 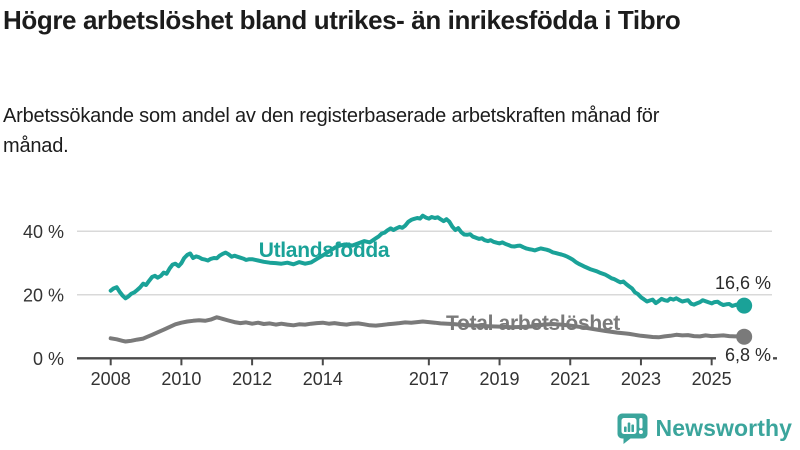 What do you see at coordinates (43, 295) in the screenshot?
I see `y-tick-label: 20 %` at bounding box center [43, 295].